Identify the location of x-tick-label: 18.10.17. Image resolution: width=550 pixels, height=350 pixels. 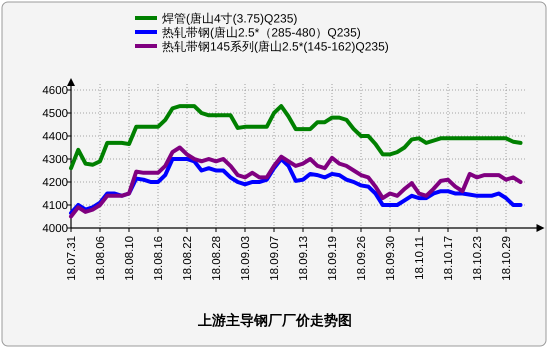
(449, 258).